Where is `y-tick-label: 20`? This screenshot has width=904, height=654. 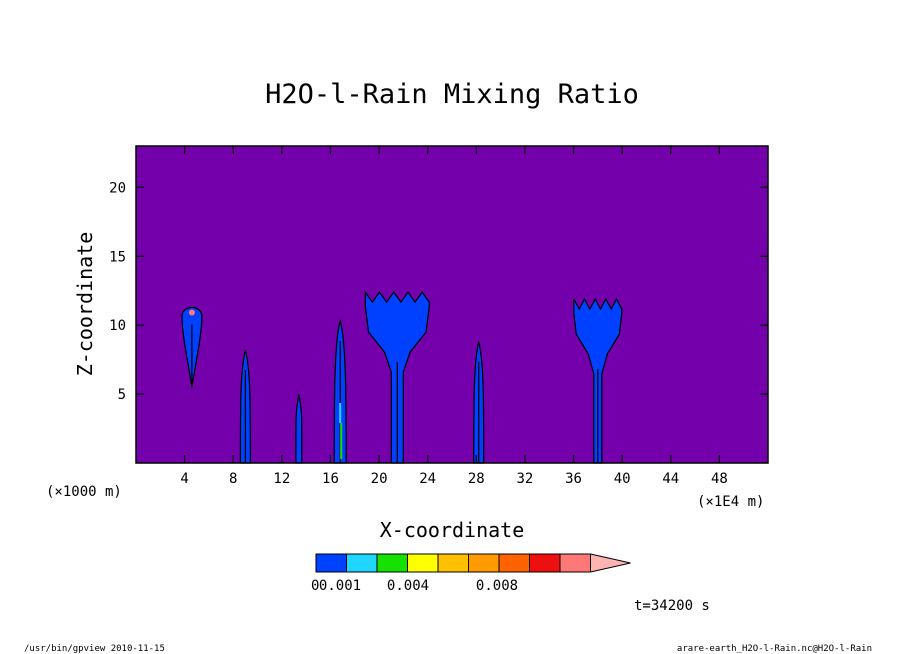 y-tick-label: 20 is located at coordinates (117, 188).